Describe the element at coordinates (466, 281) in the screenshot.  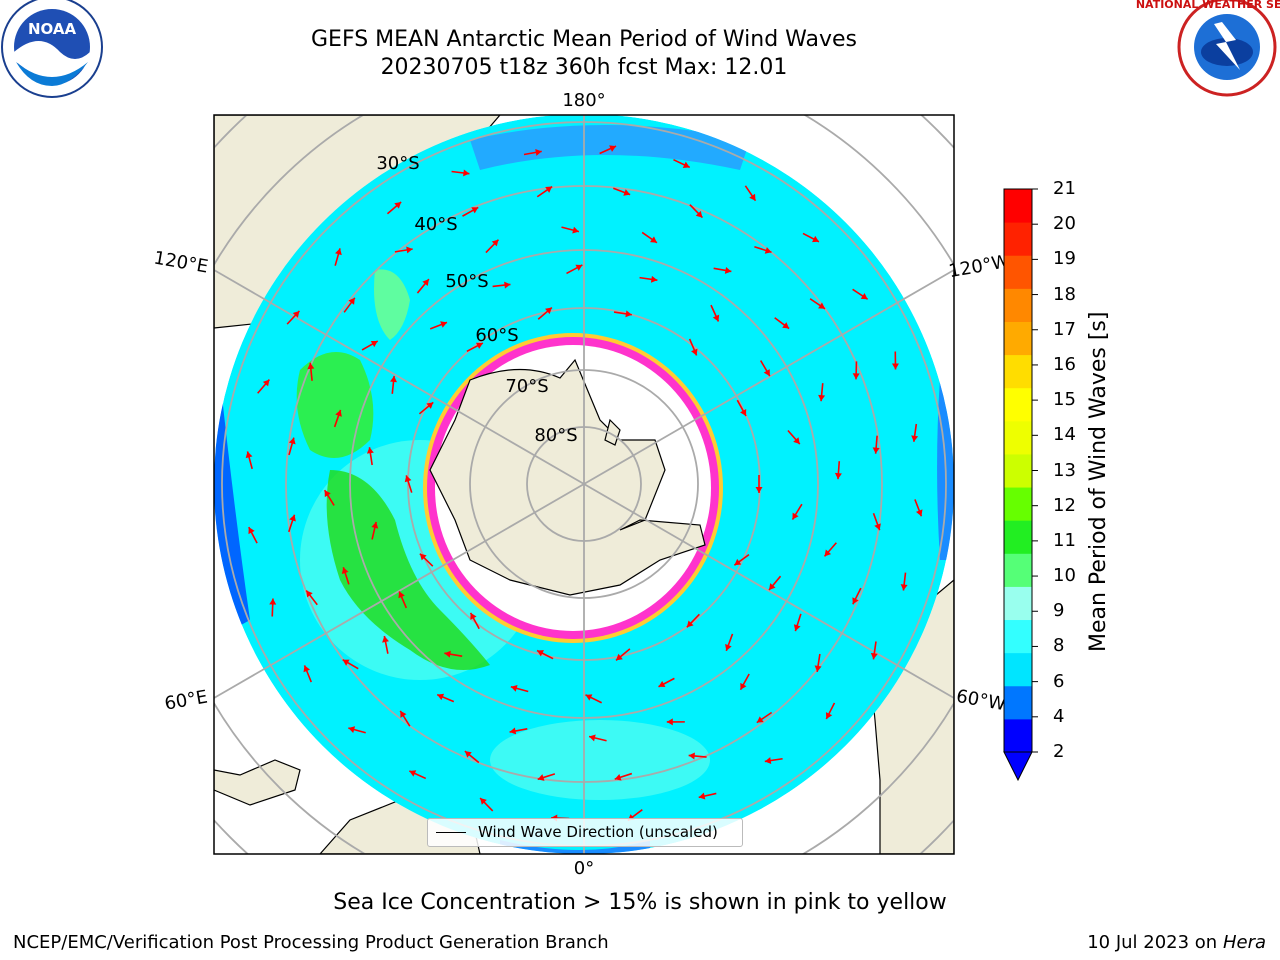
I see `lat-label-50s: 50°S` at that location.